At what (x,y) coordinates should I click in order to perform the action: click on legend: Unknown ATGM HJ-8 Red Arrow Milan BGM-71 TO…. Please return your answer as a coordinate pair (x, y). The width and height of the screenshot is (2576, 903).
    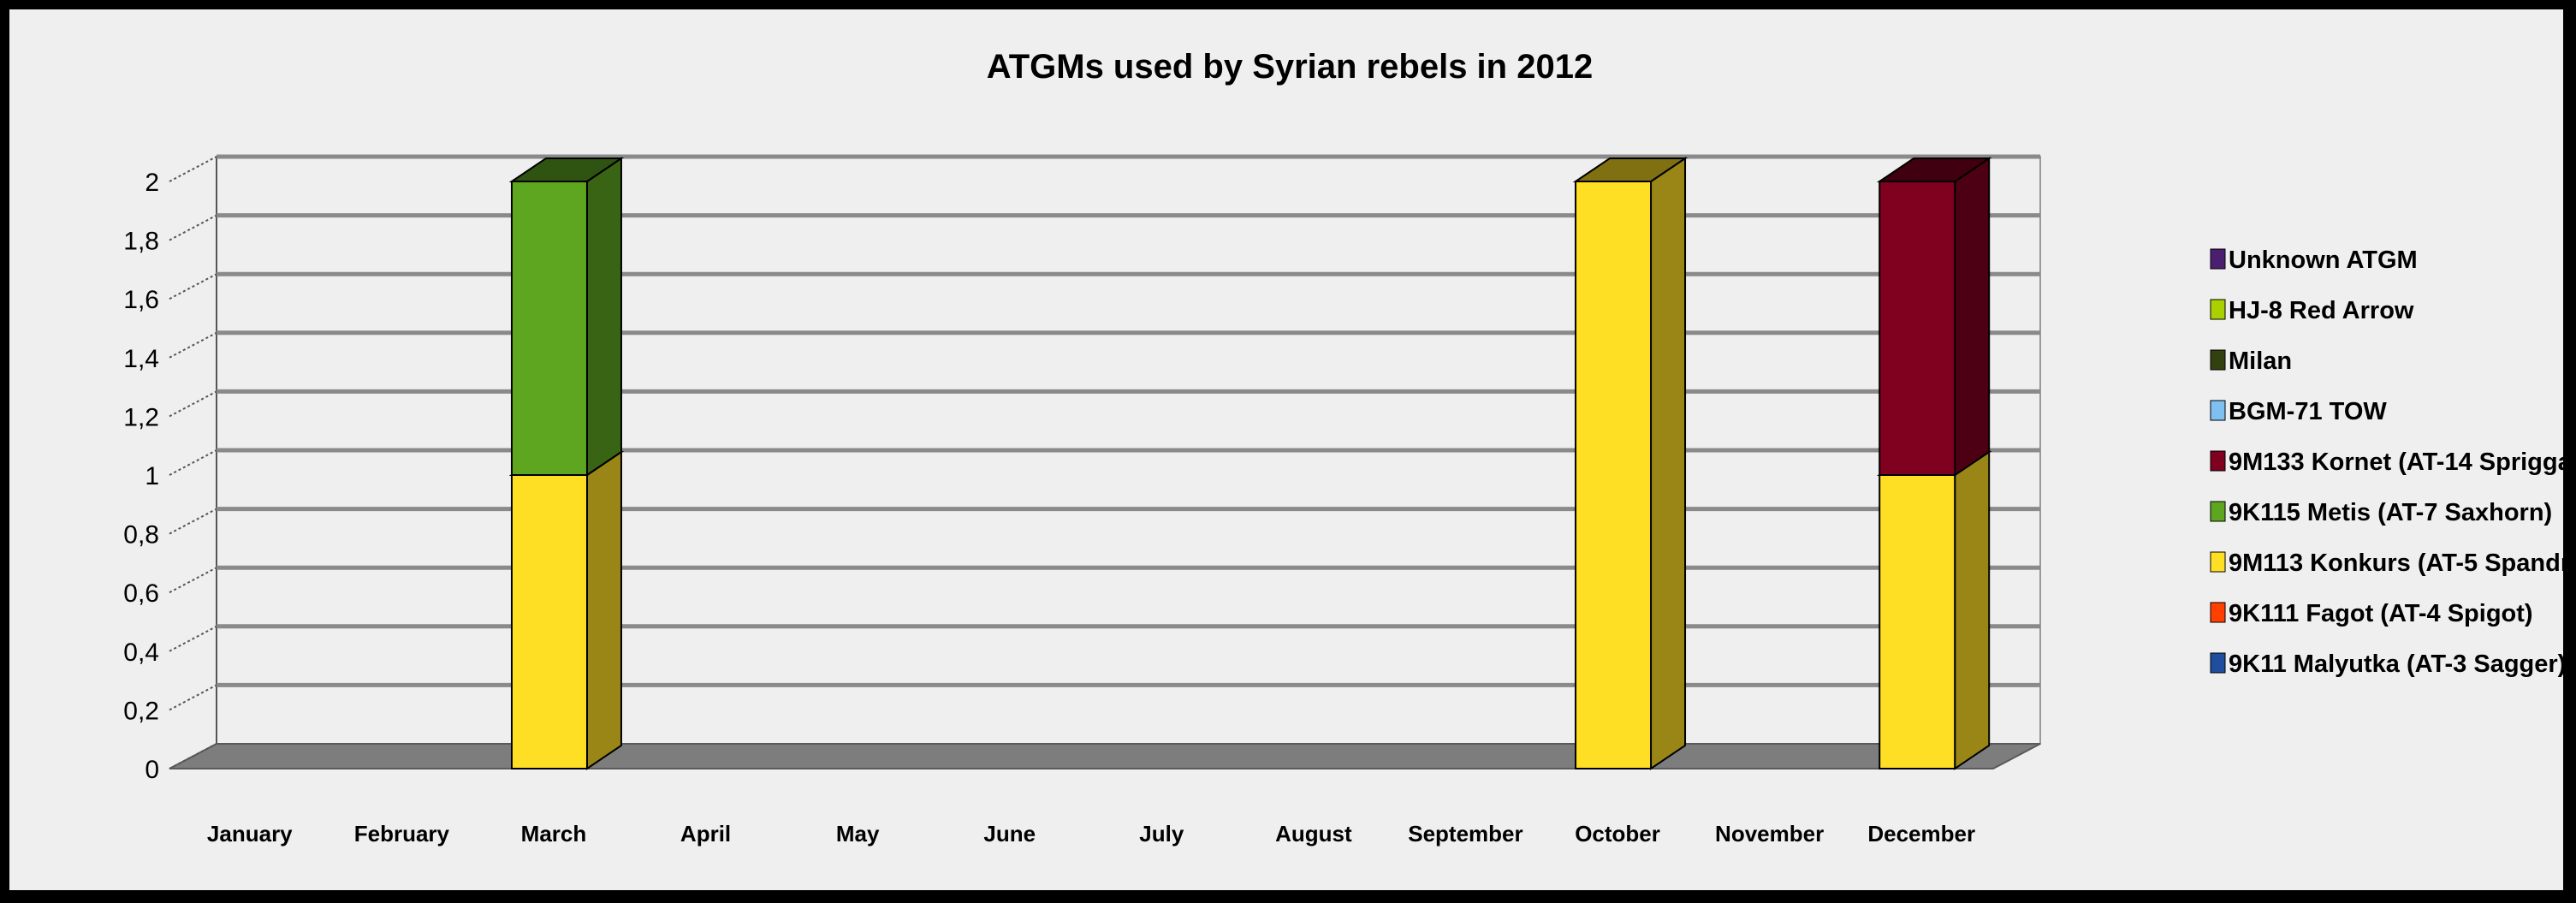
    Looking at the image, I should click on (2386, 462).